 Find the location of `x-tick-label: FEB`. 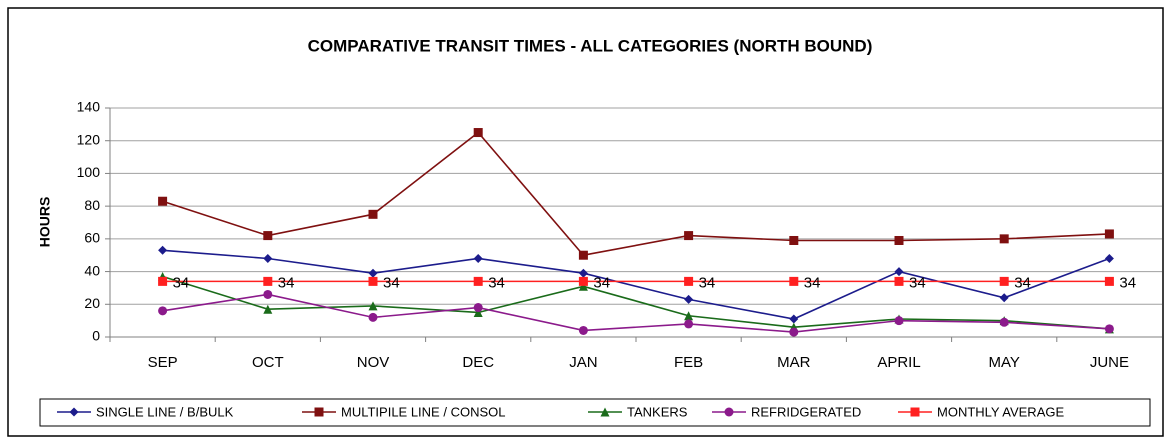

x-tick-label: FEB is located at coordinates (688, 362).